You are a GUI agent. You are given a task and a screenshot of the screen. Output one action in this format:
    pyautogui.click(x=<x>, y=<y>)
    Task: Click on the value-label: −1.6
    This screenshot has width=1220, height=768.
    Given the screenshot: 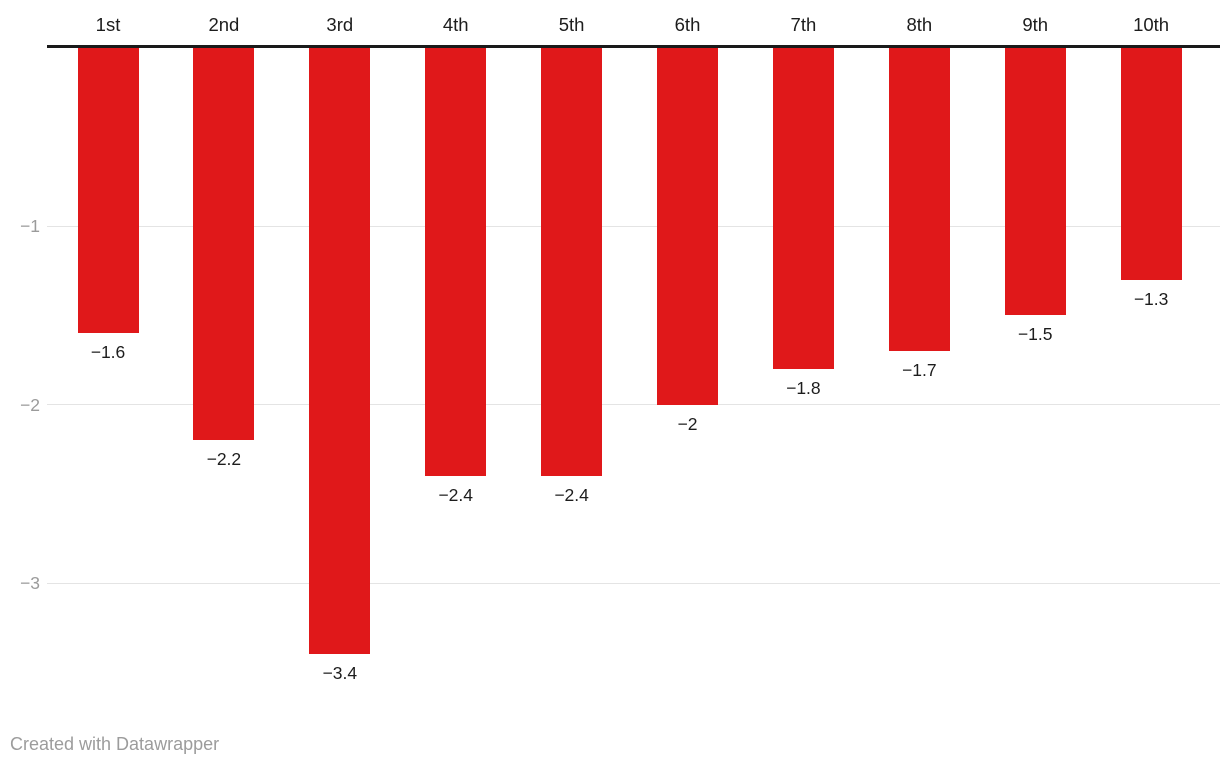 What is the action you would take?
    pyautogui.click(x=108, y=352)
    